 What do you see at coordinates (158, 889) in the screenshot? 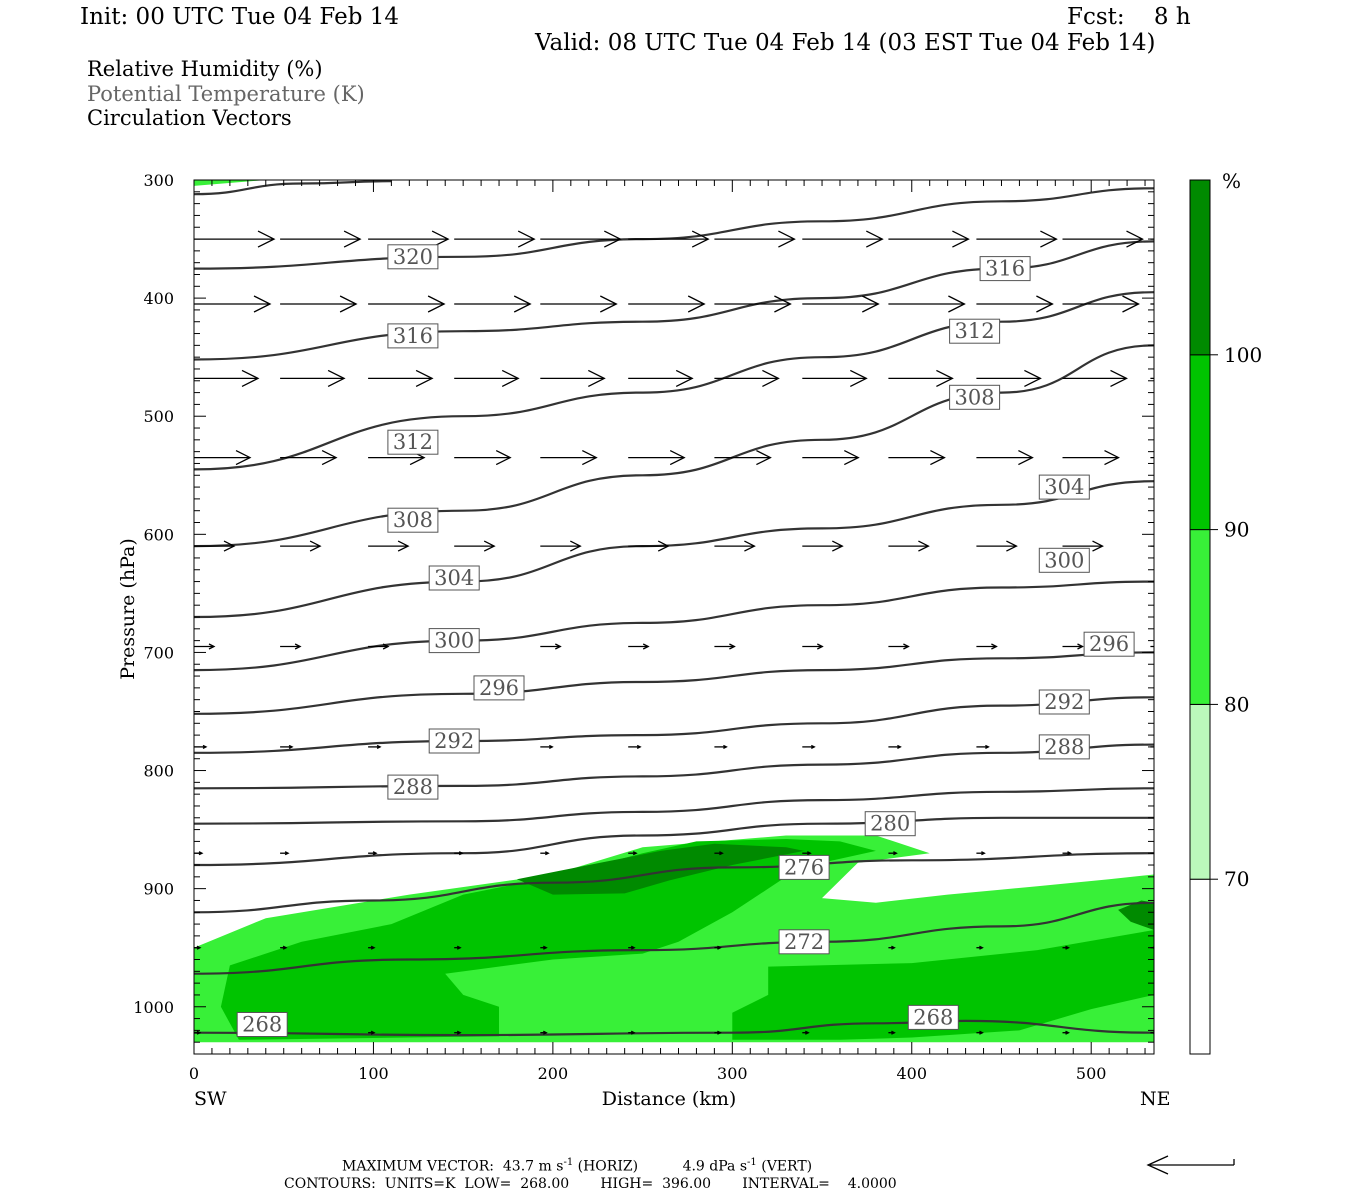
I see `y-tick-label: 900` at bounding box center [158, 889].